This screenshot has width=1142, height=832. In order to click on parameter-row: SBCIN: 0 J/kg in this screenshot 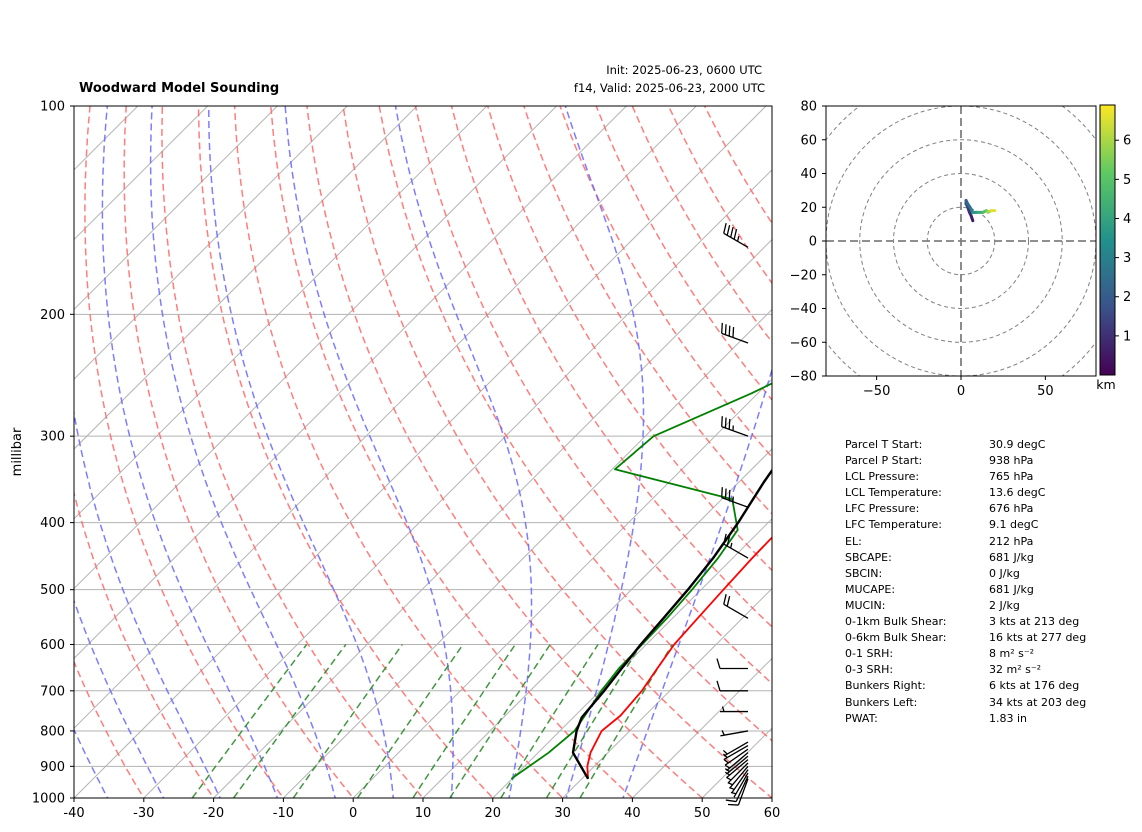, I will do `click(965, 574)`.